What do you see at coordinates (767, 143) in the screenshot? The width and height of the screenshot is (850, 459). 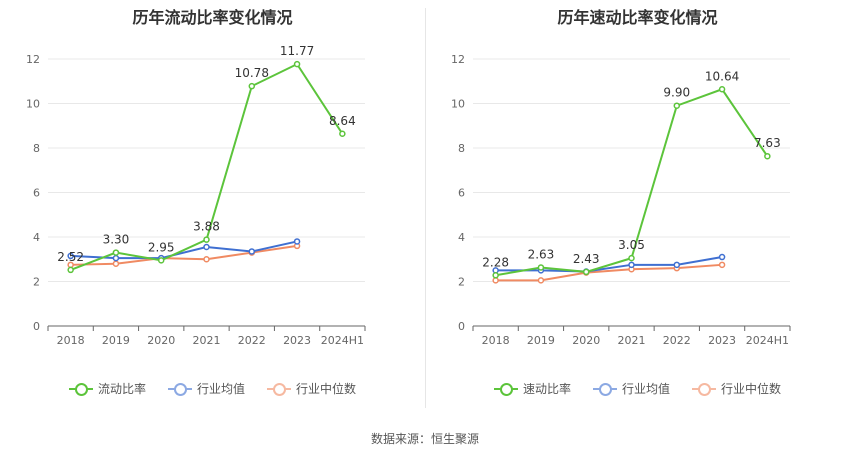 I see `data-label: 7.63` at bounding box center [767, 143].